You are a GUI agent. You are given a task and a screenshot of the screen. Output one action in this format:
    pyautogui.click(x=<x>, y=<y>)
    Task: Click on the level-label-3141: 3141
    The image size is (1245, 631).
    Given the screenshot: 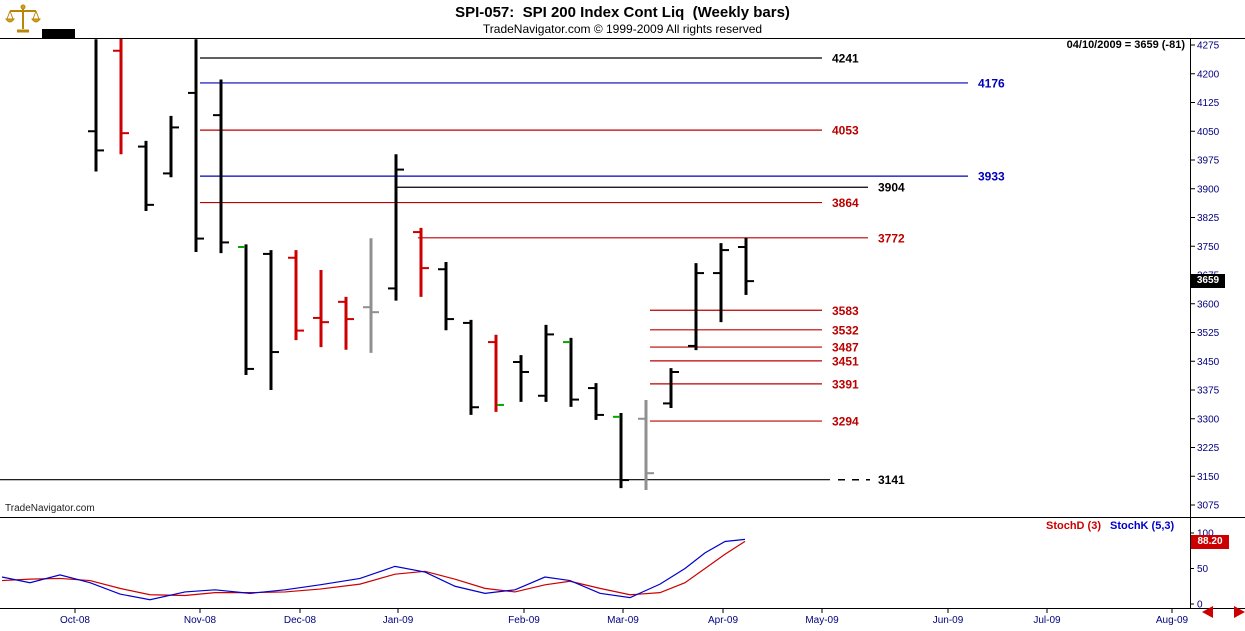 What is the action you would take?
    pyautogui.click(x=891, y=480)
    